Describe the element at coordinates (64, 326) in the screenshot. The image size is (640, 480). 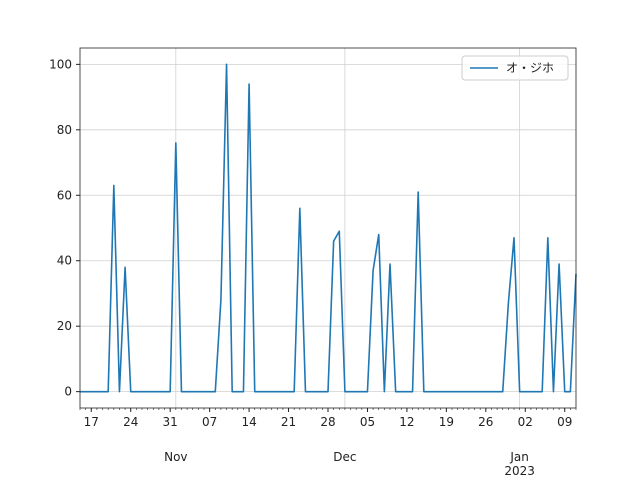
I see `y-tick-label: 20` at that location.